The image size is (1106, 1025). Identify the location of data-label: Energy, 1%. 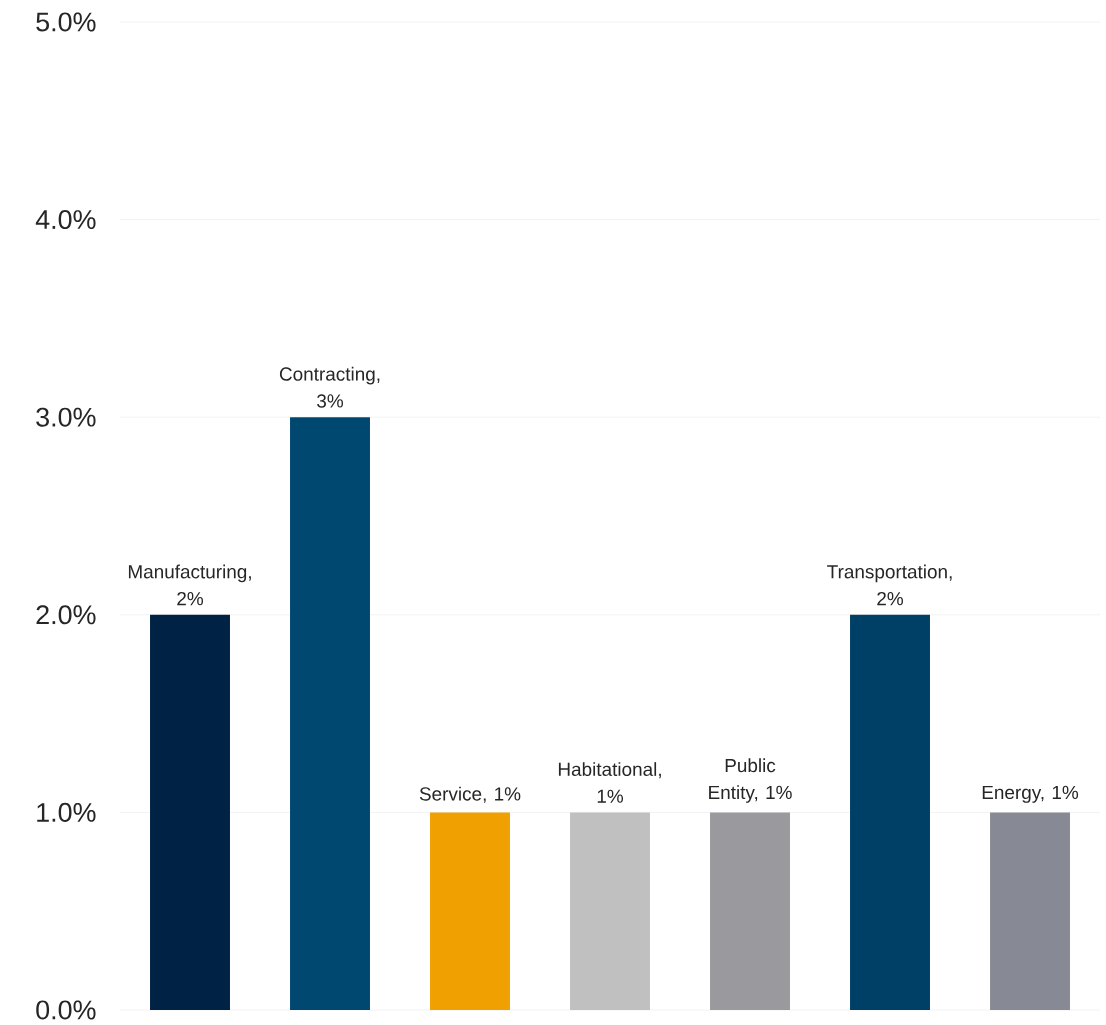
(1030, 794).